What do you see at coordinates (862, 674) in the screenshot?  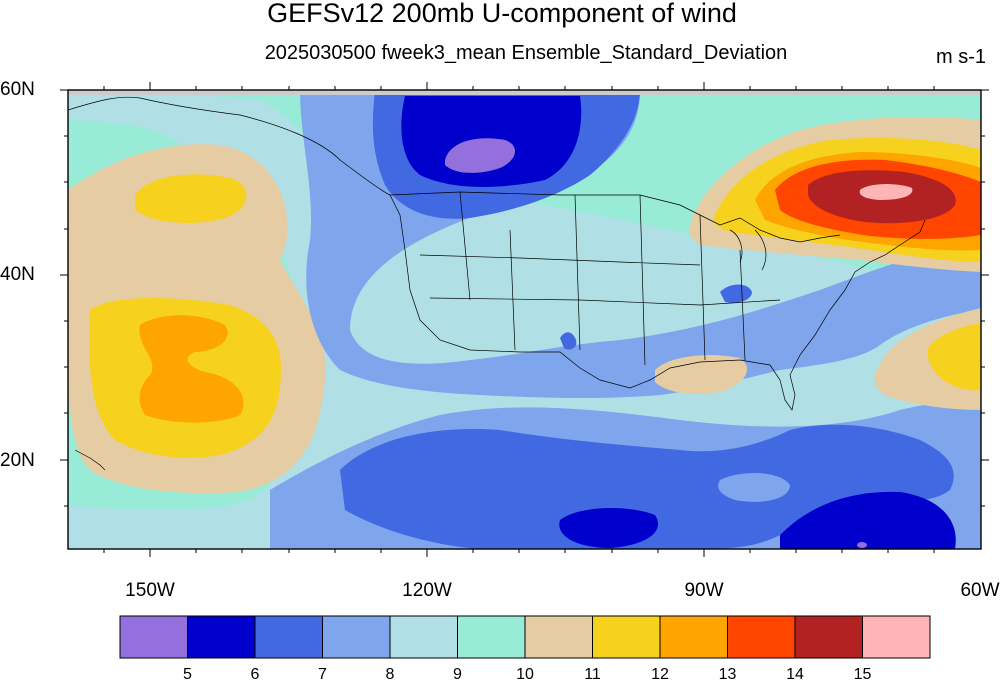 I see `colorbar-label: 15` at bounding box center [862, 674].